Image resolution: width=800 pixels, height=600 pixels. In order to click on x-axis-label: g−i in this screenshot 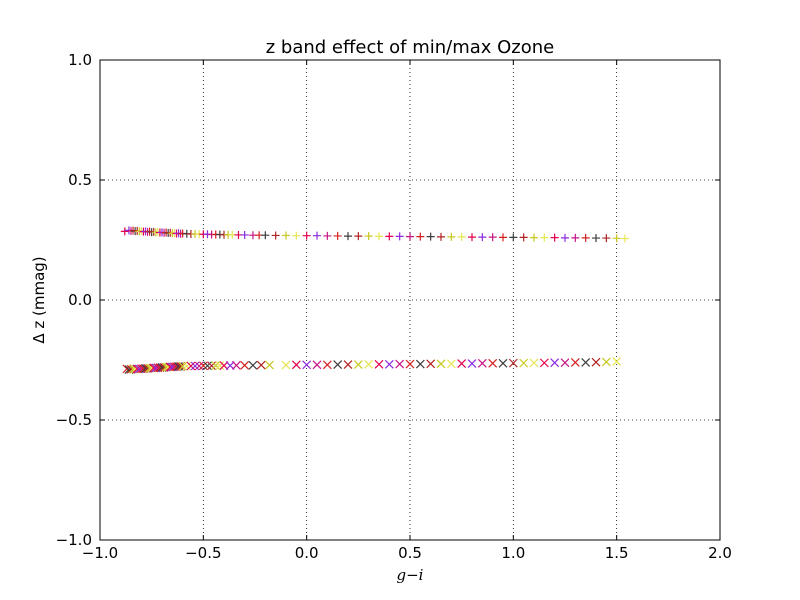, I will do `click(410, 575)`.